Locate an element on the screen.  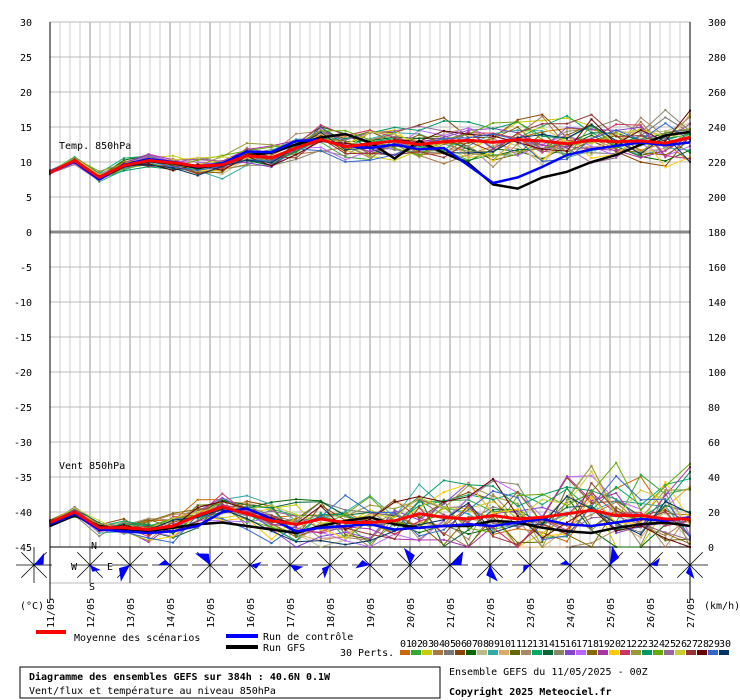
pert-number: 18 is located at coordinates (593, 644).